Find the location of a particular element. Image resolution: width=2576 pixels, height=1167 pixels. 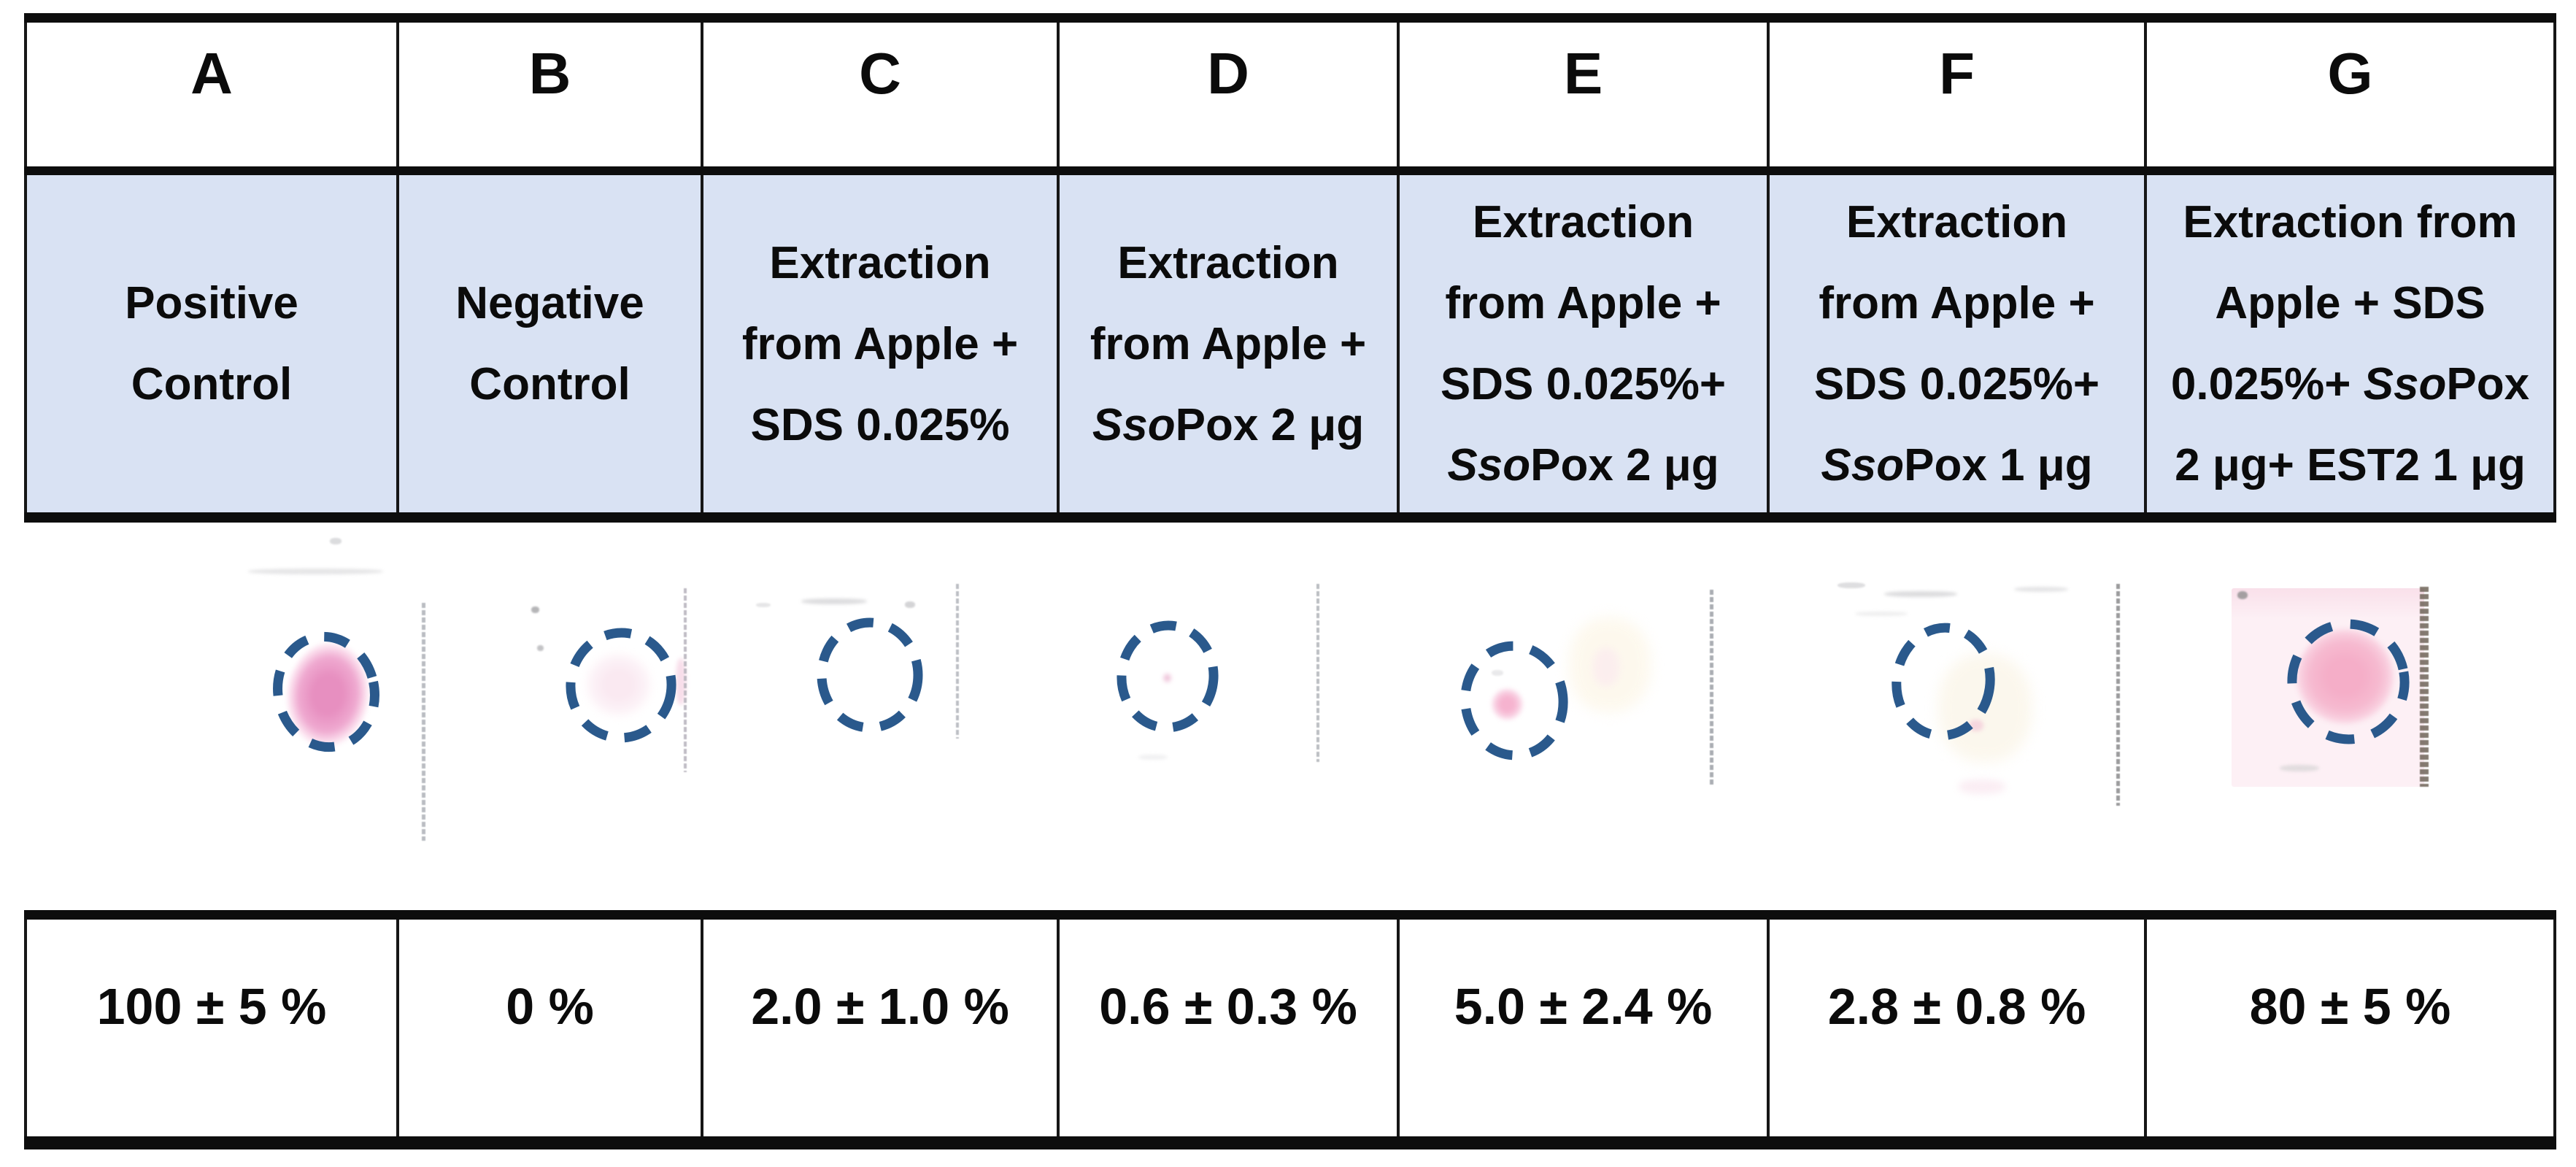

signal-percentage: 0.6 ± 0.3 % is located at coordinates (1228, 1006).